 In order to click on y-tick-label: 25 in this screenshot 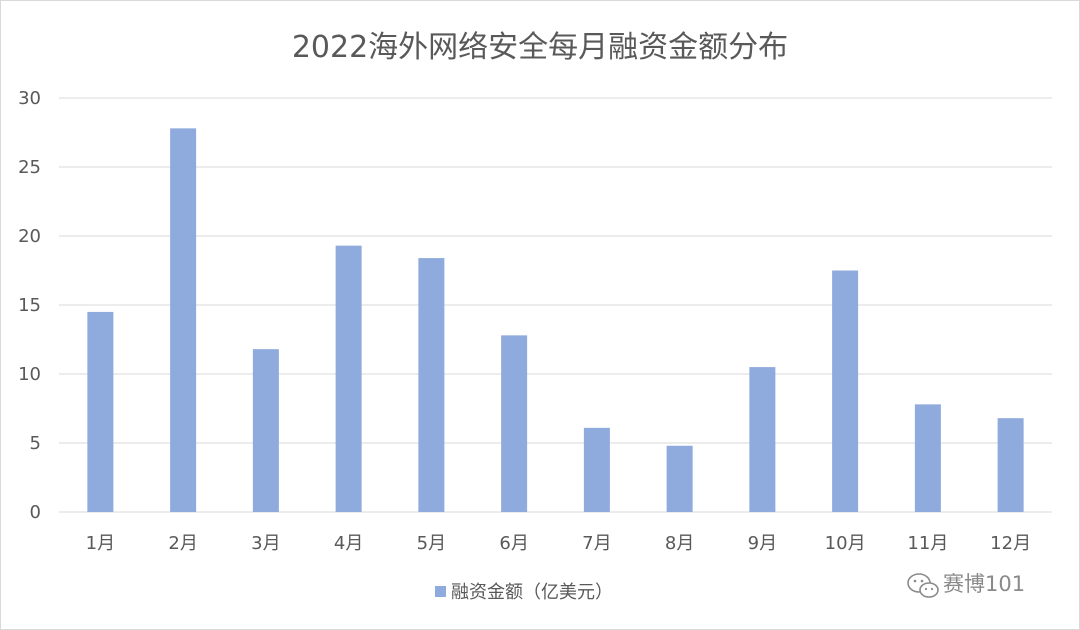, I will do `click(29, 167)`.